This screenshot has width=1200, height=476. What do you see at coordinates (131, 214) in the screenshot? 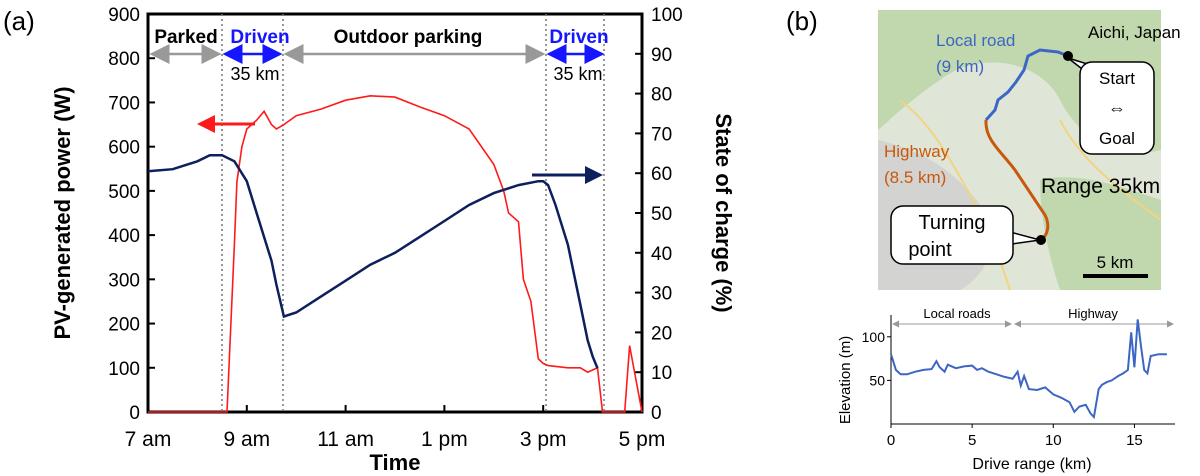
I see `left-y-ticks: 0 100 200 300 400 500 600 700 800 900` at bounding box center [131, 214].